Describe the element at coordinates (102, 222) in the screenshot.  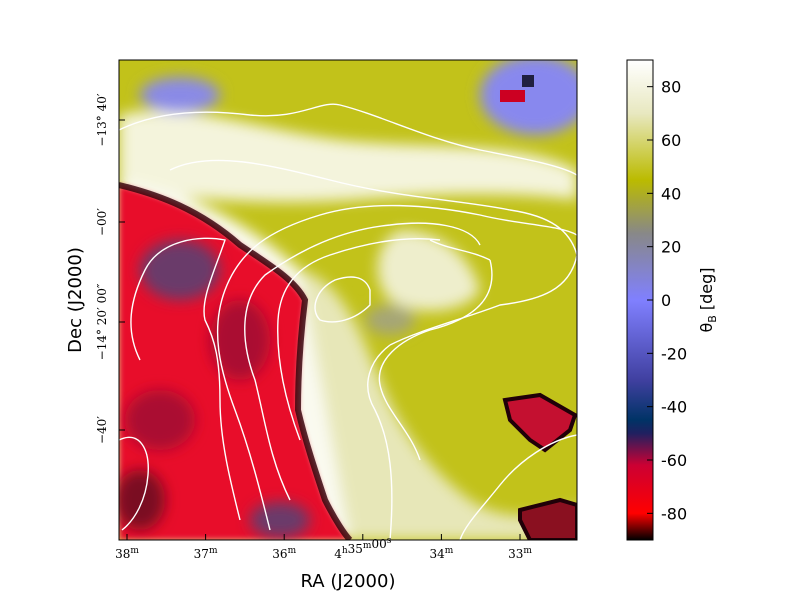
I see `y-tick-label: −00′` at that location.